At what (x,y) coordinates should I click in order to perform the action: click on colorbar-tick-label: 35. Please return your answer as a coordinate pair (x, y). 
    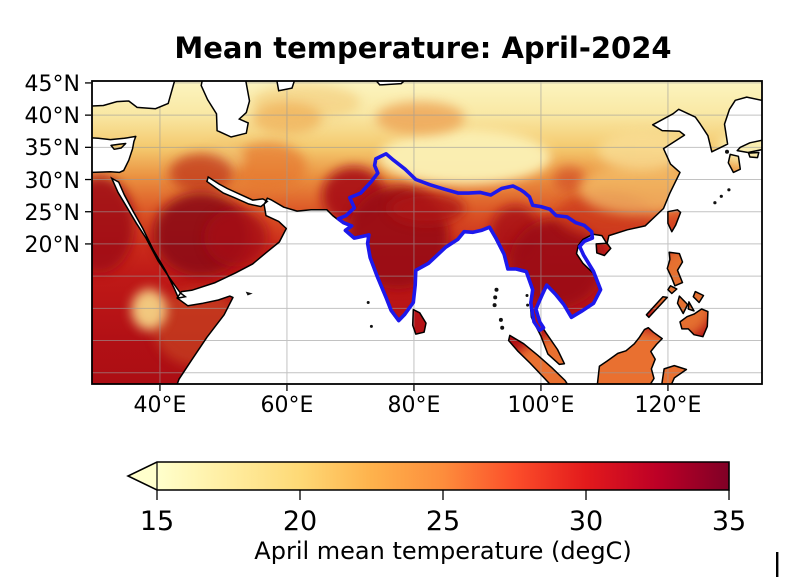
    Looking at the image, I should click on (729, 521).